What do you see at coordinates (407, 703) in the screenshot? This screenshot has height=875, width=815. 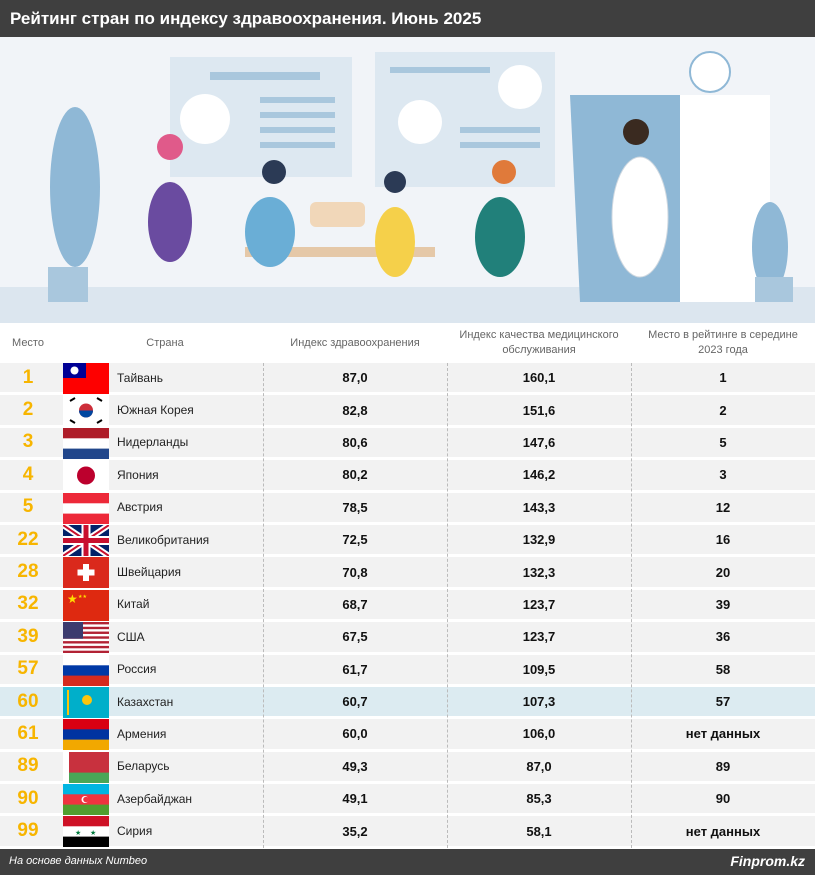 I see `table-row: 60 Казахстан 60,7 107,3 57` at bounding box center [407, 703].